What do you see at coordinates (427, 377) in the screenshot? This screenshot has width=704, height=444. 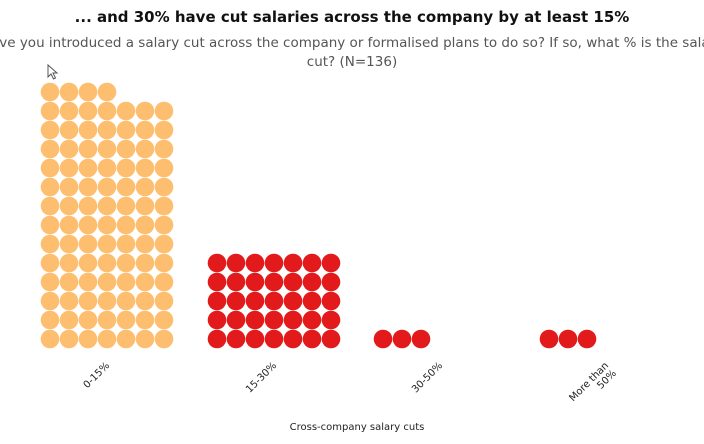 I see `category-tick-label: 30-50%` at bounding box center [427, 377].